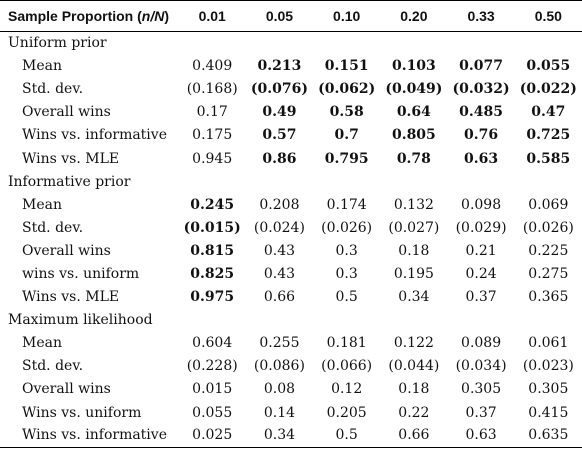  Describe the element at coordinates (414, 89) in the screenshot. I see `value-cell: (0.049)` at that location.